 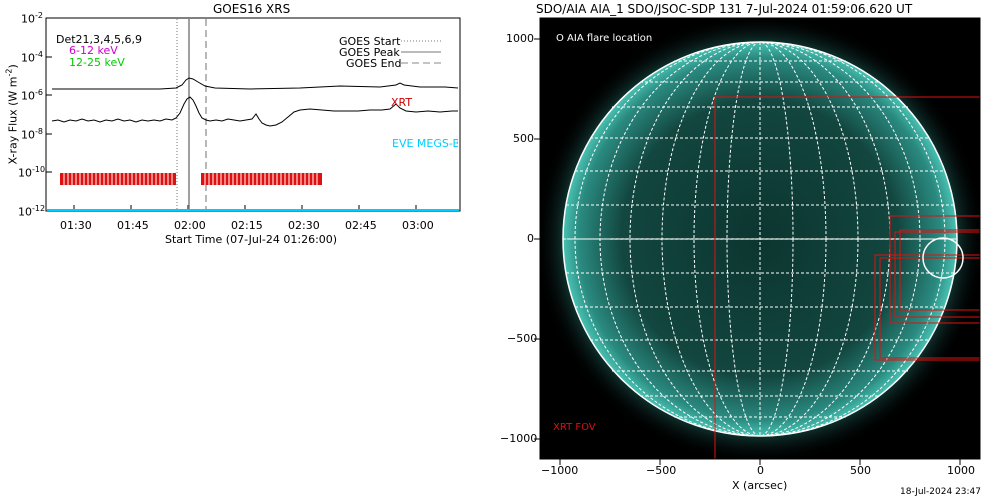 I want to click on aia-ytick-neg500: −500, so click(x=522, y=338).